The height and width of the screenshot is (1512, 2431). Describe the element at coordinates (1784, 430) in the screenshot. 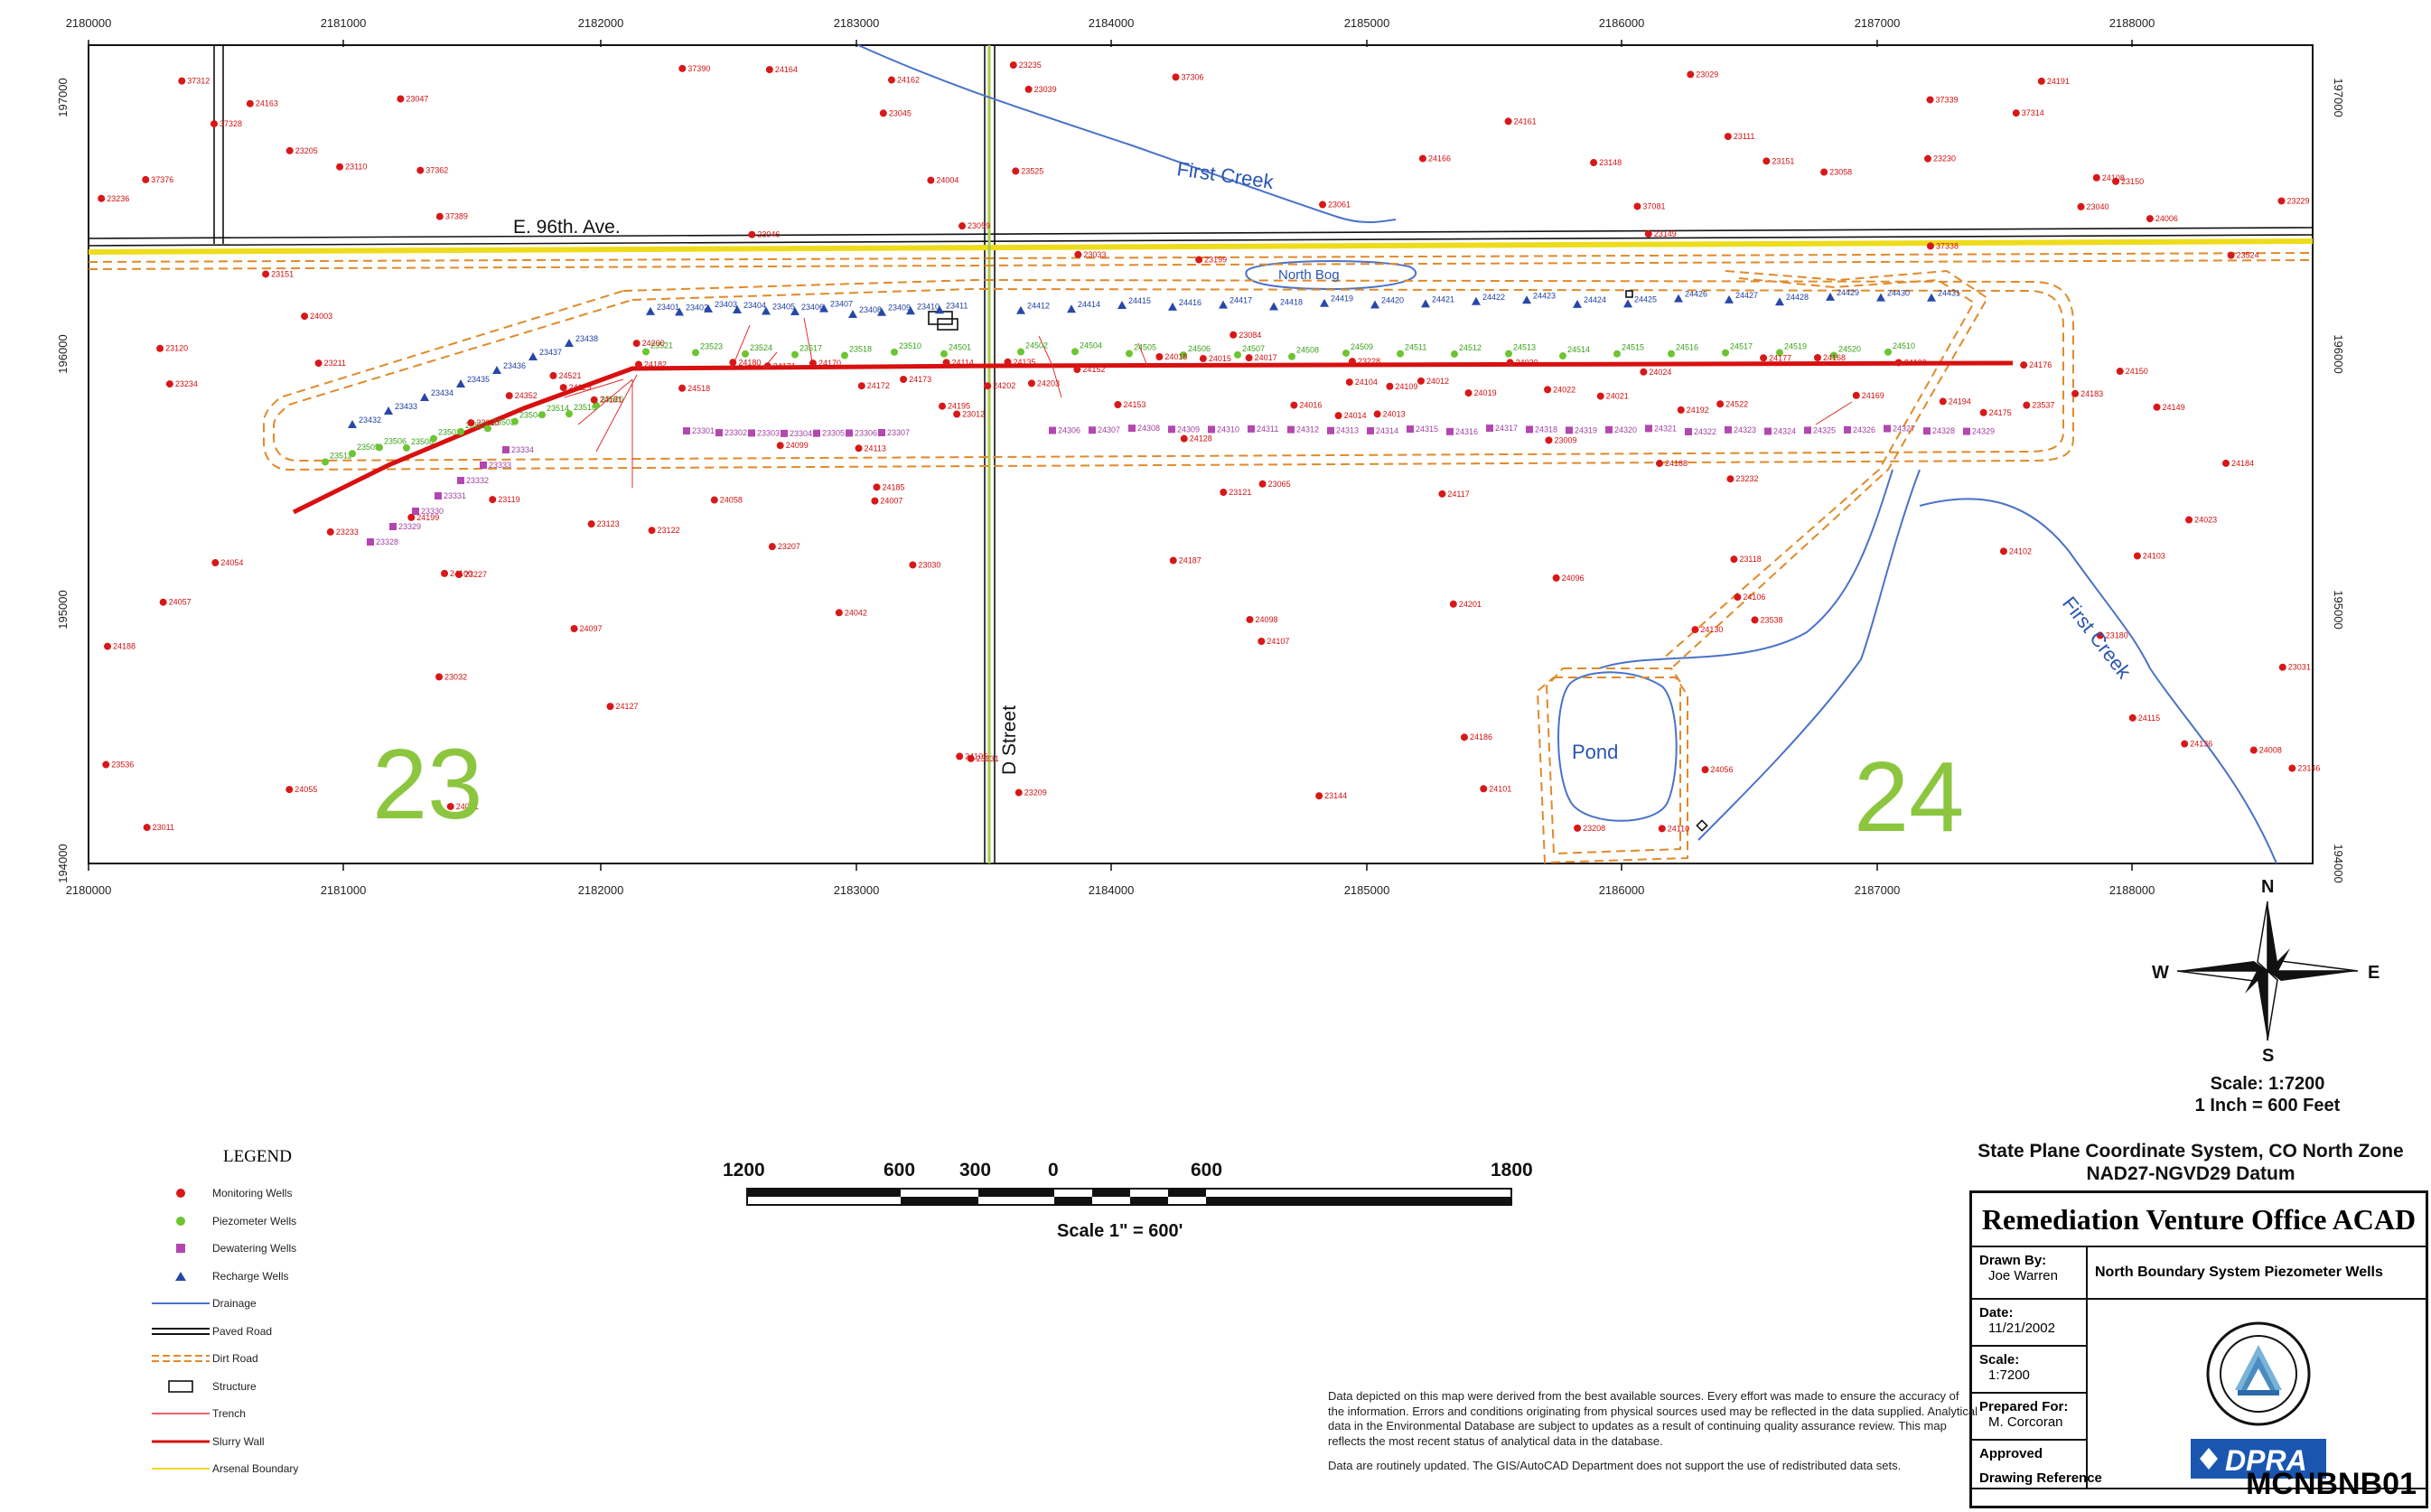

I see `dewatering-well-label: 24324` at that location.